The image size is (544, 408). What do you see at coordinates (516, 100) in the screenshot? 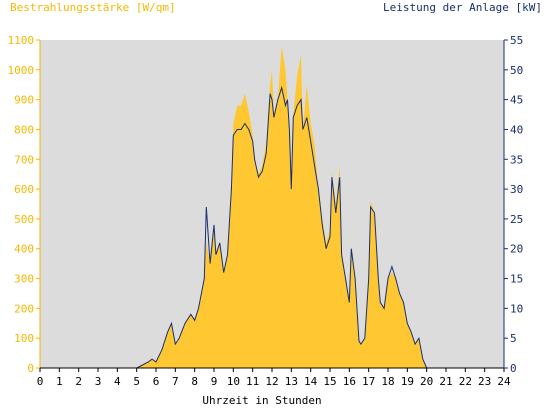
I see `right-tick-label: 45` at bounding box center [516, 100].